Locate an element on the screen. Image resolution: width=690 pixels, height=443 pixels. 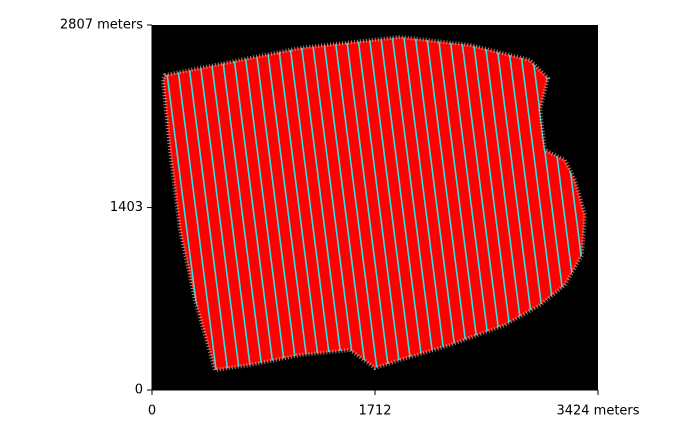
x-tick-label: 0 is located at coordinates (152, 411).